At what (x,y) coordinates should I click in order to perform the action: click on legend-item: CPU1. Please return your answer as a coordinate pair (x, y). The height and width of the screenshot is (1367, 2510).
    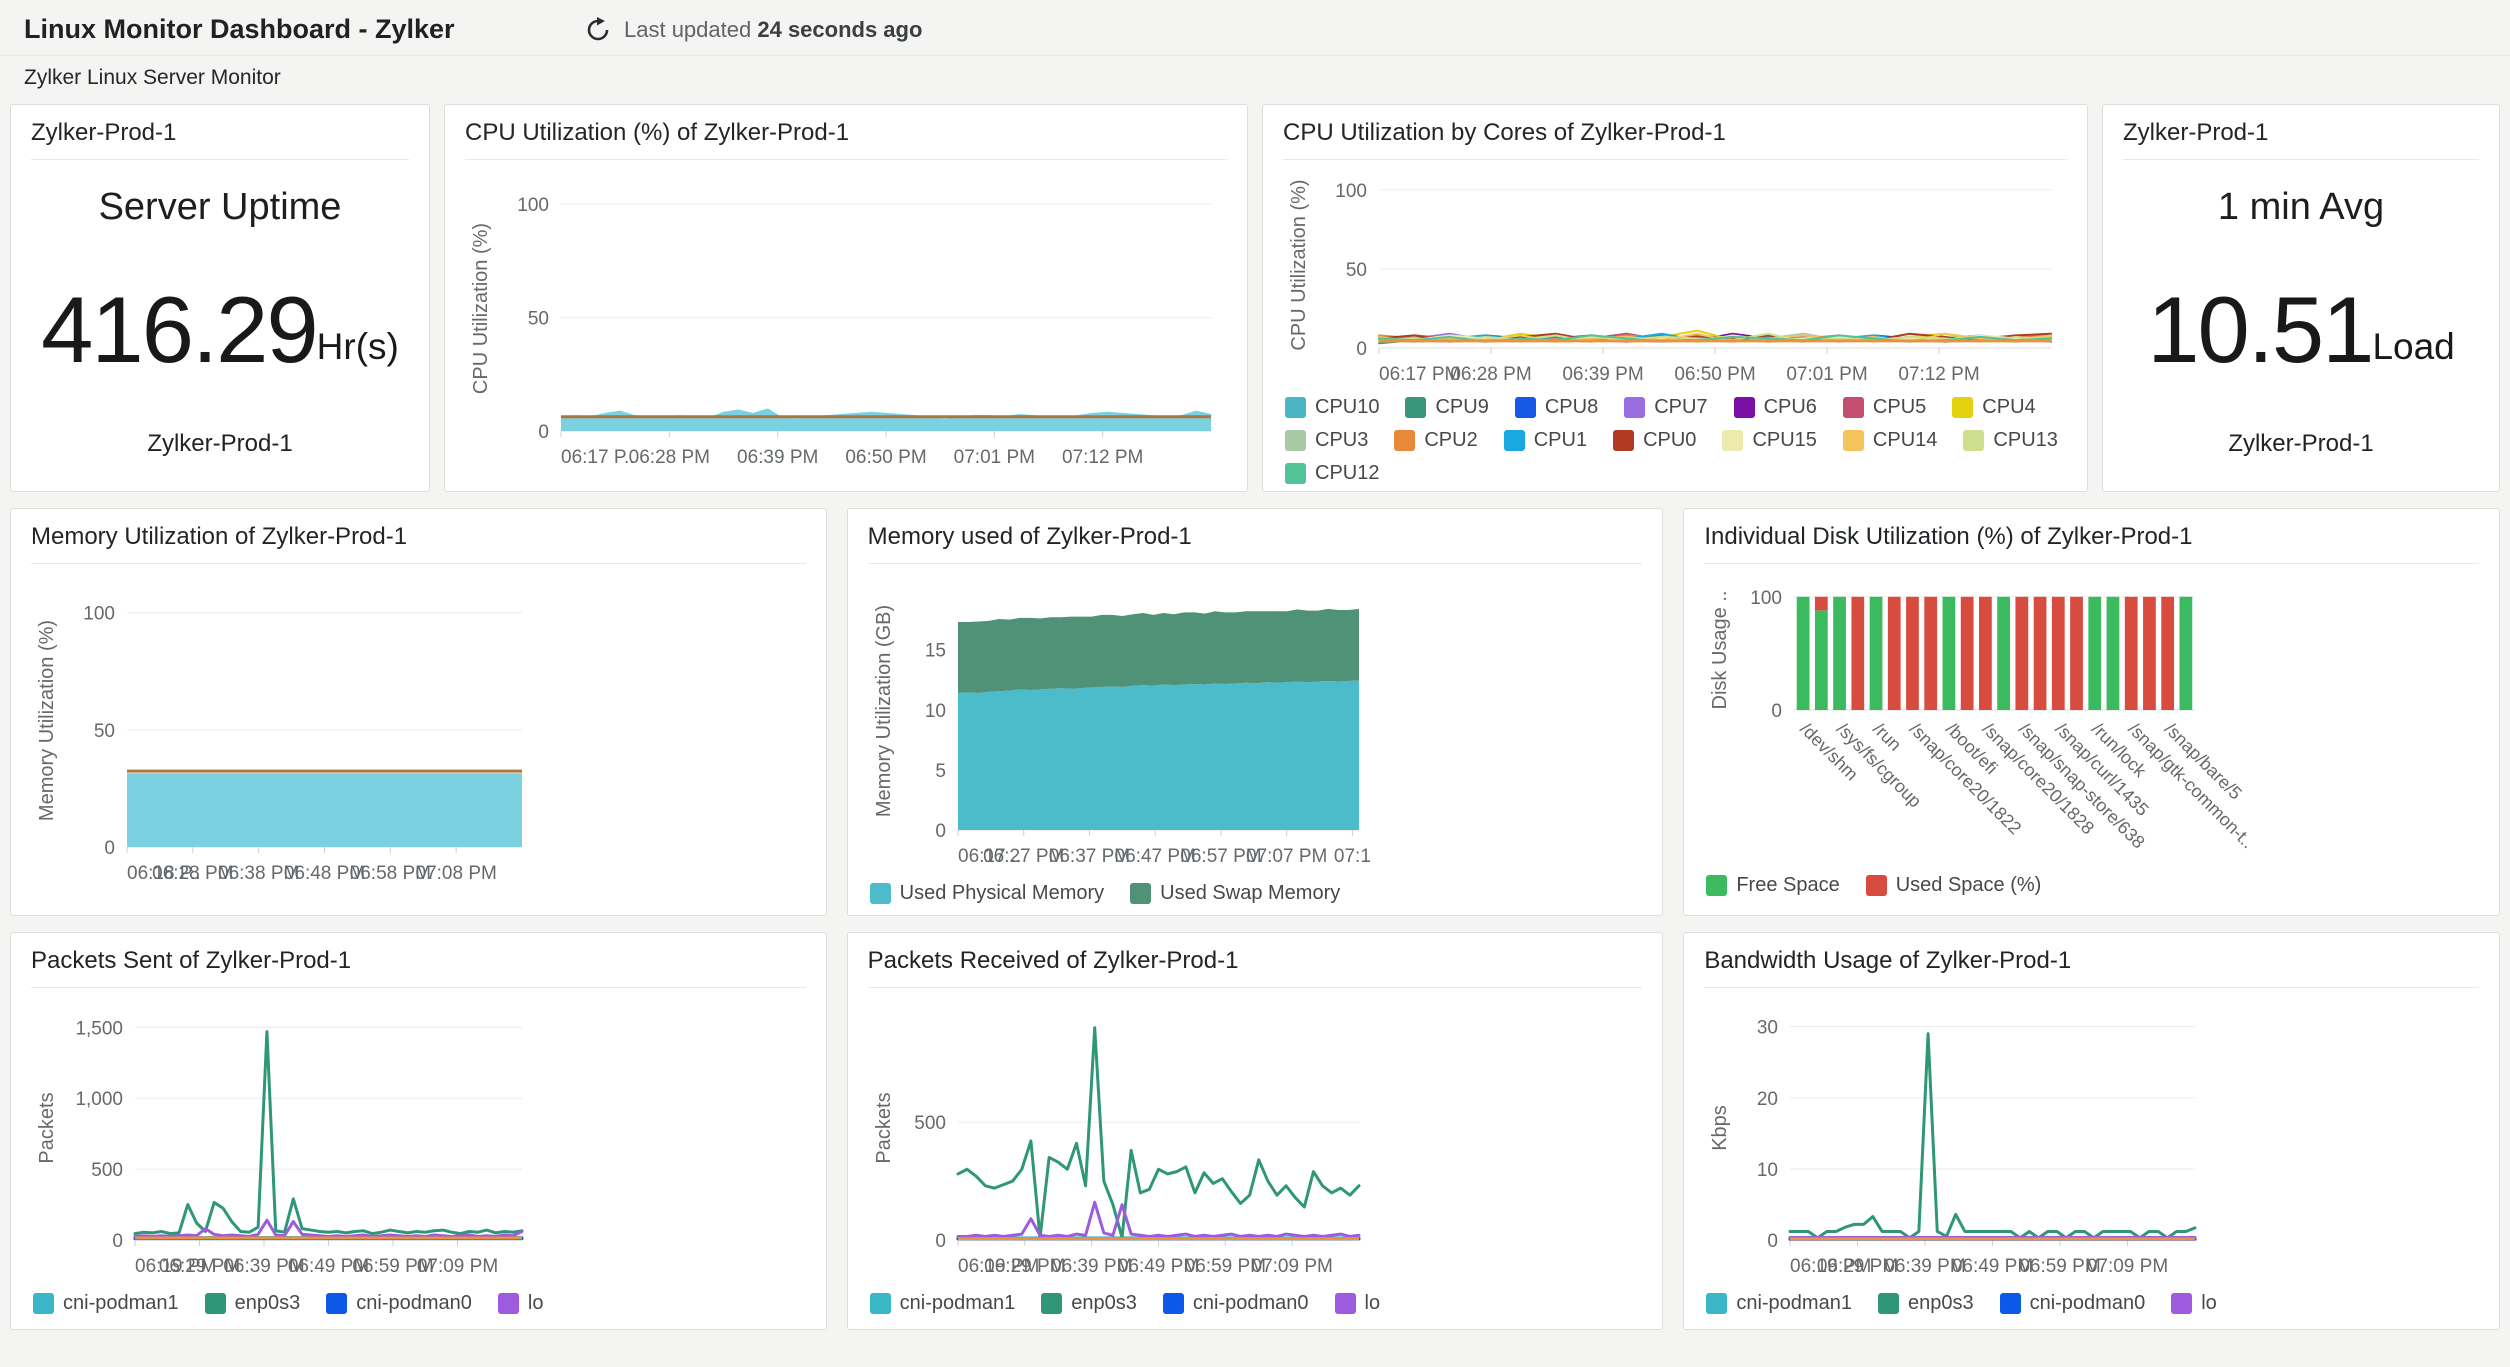
    Looking at the image, I should click on (1545, 440).